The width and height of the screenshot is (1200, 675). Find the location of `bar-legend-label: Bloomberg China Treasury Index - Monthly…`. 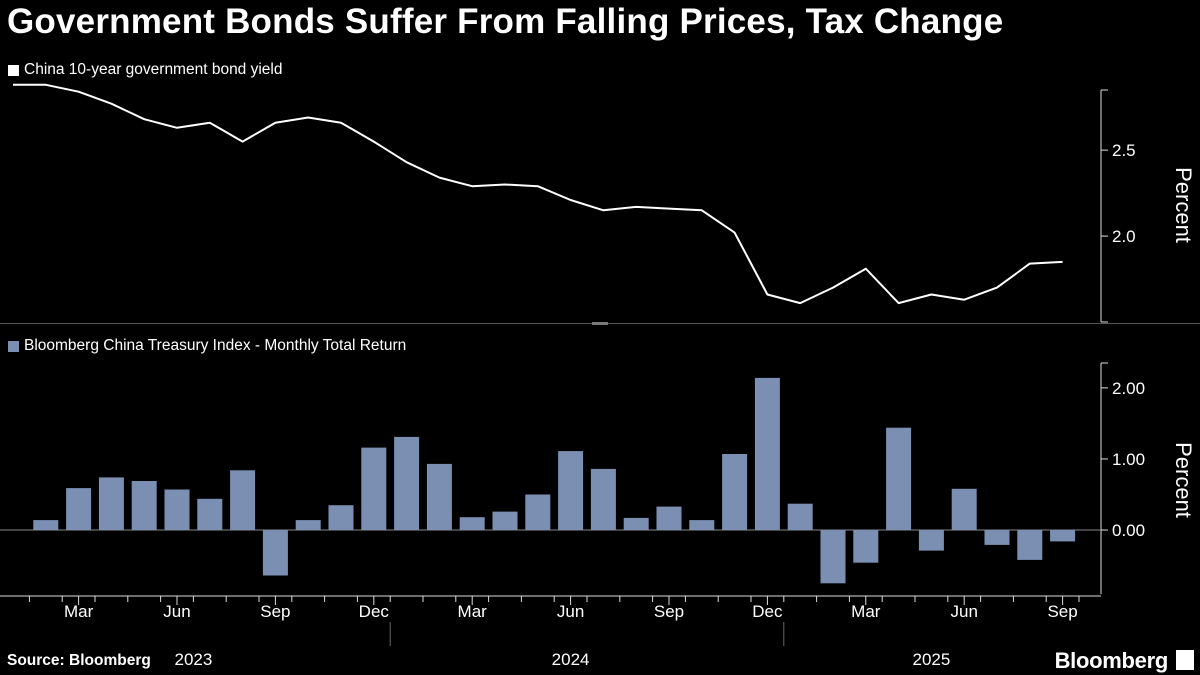

bar-legend-label: Bloomberg China Treasury Index - Monthly… is located at coordinates (215, 345).